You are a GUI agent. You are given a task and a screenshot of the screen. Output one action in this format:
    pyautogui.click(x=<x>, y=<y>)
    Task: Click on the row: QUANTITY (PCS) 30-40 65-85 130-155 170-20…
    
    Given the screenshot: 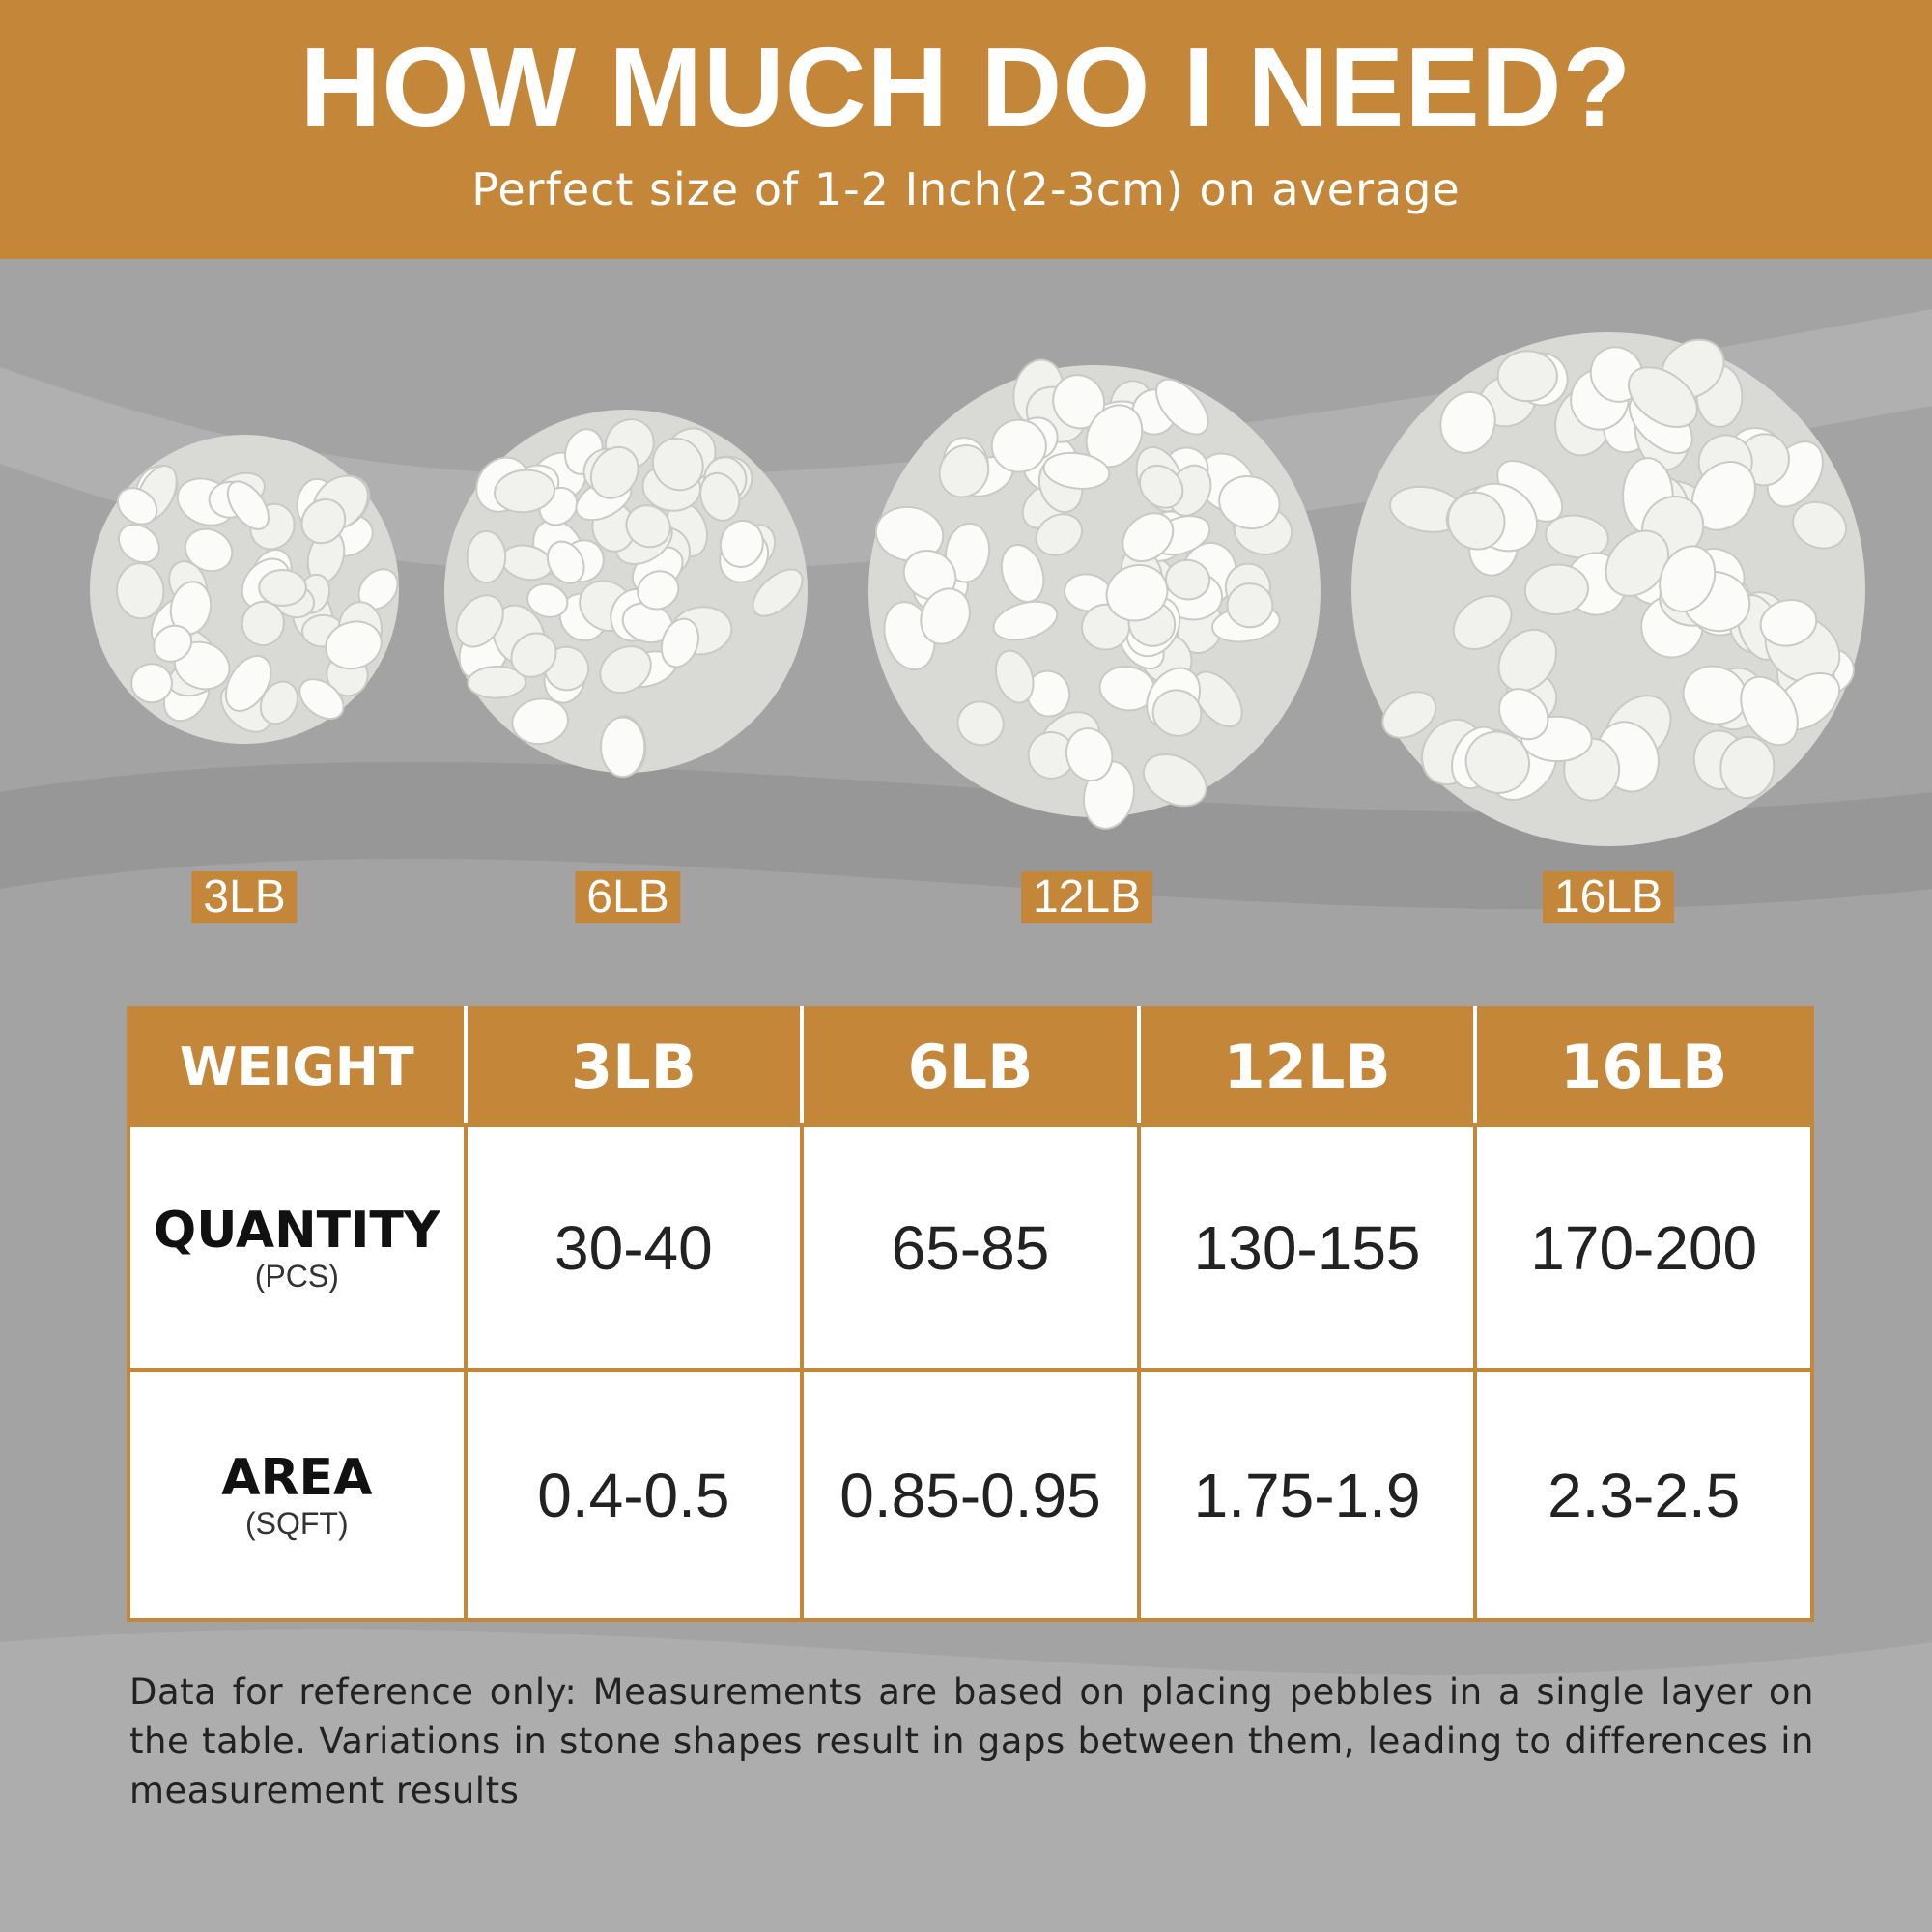 What is the action you would take?
    pyautogui.click(x=970, y=1247)
    